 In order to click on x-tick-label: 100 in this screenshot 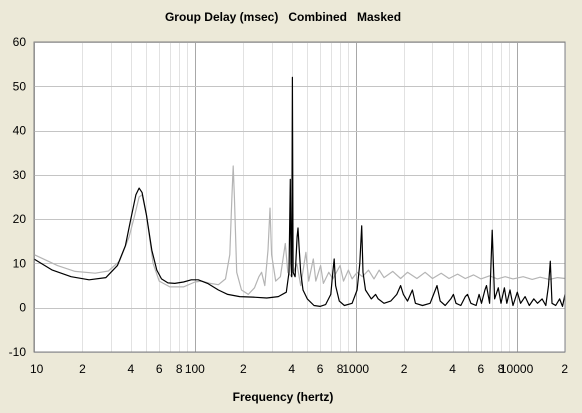, I will do `click(195, 369)`.